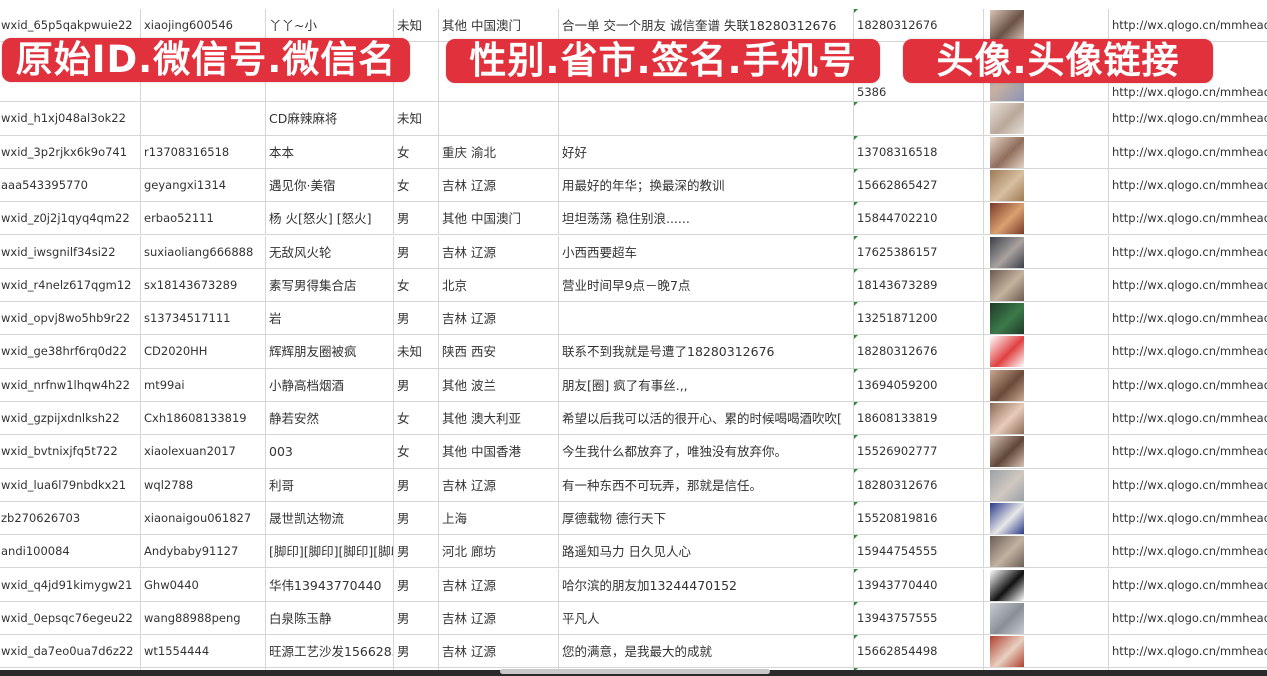 This screenshot has width=1267, height=676. Describe the element at coordinates (330, 418) in the screenshot. I see `wechat-name-cell: 静若安然` at that location.